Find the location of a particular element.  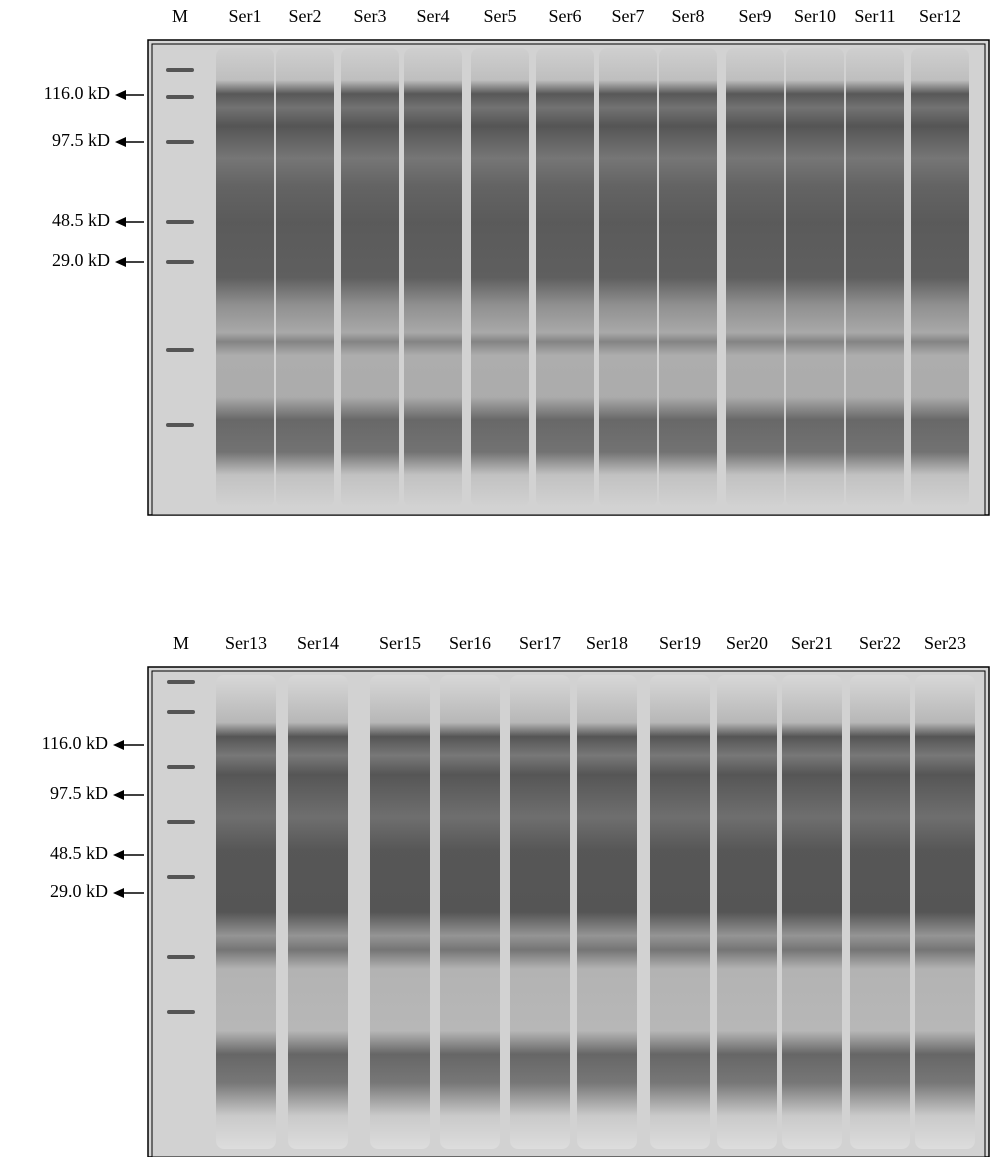

lane-label: Ser10 is located at coordinates (815, 16).